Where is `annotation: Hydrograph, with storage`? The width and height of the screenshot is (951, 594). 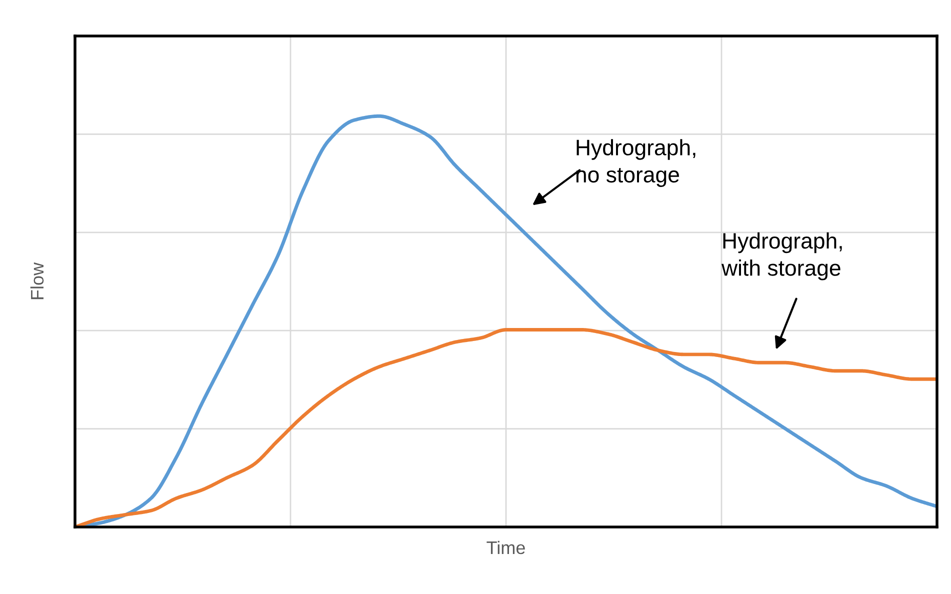
annotation: Hydrograph, with storage is located at coordinates (781, 256).